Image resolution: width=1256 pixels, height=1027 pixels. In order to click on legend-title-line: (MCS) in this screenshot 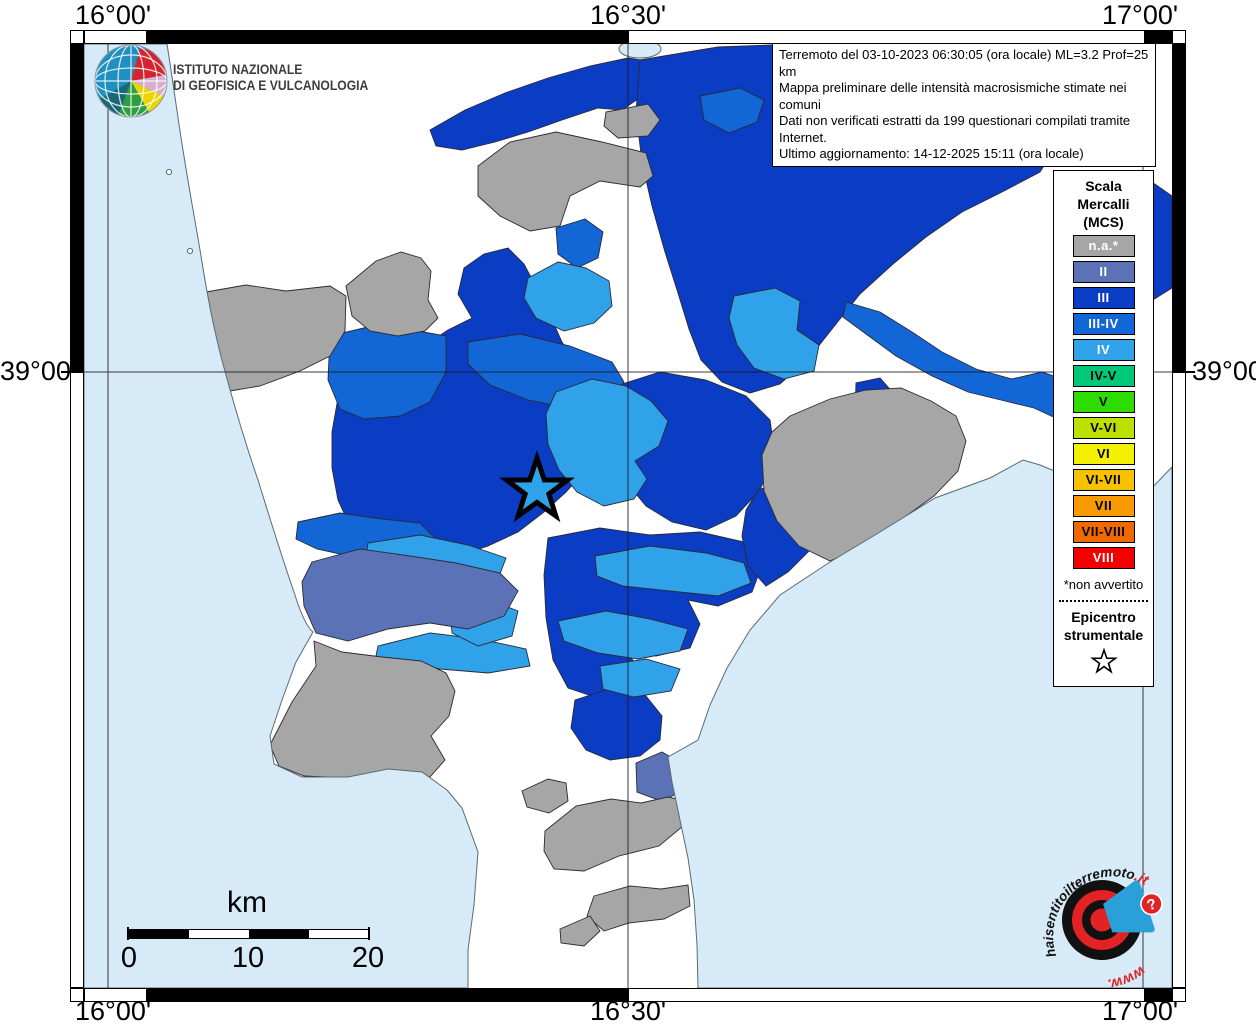, I will do `click(1103, 222)`.